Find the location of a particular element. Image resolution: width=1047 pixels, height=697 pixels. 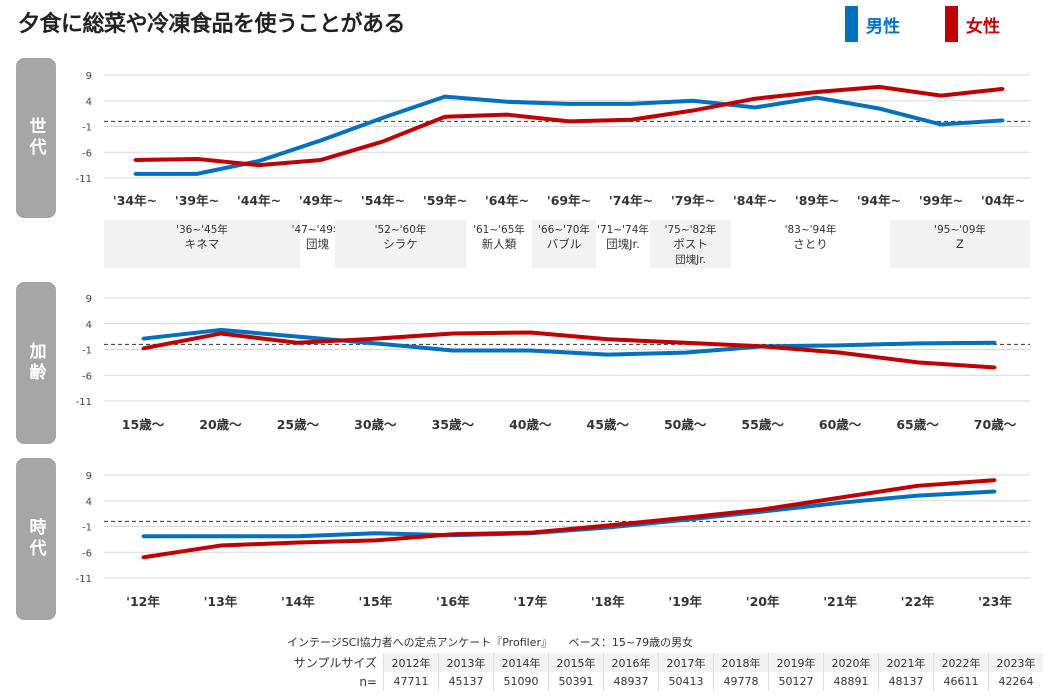

x-tick-label: '74年~ is located at coordinates (631, 200).